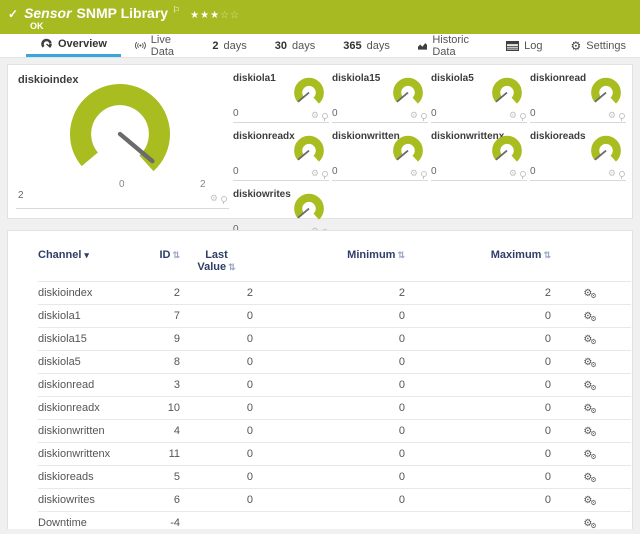 This screenshot has height=534, width=640. I want to click on tab-live-data: Live Data, so click(159, 45).